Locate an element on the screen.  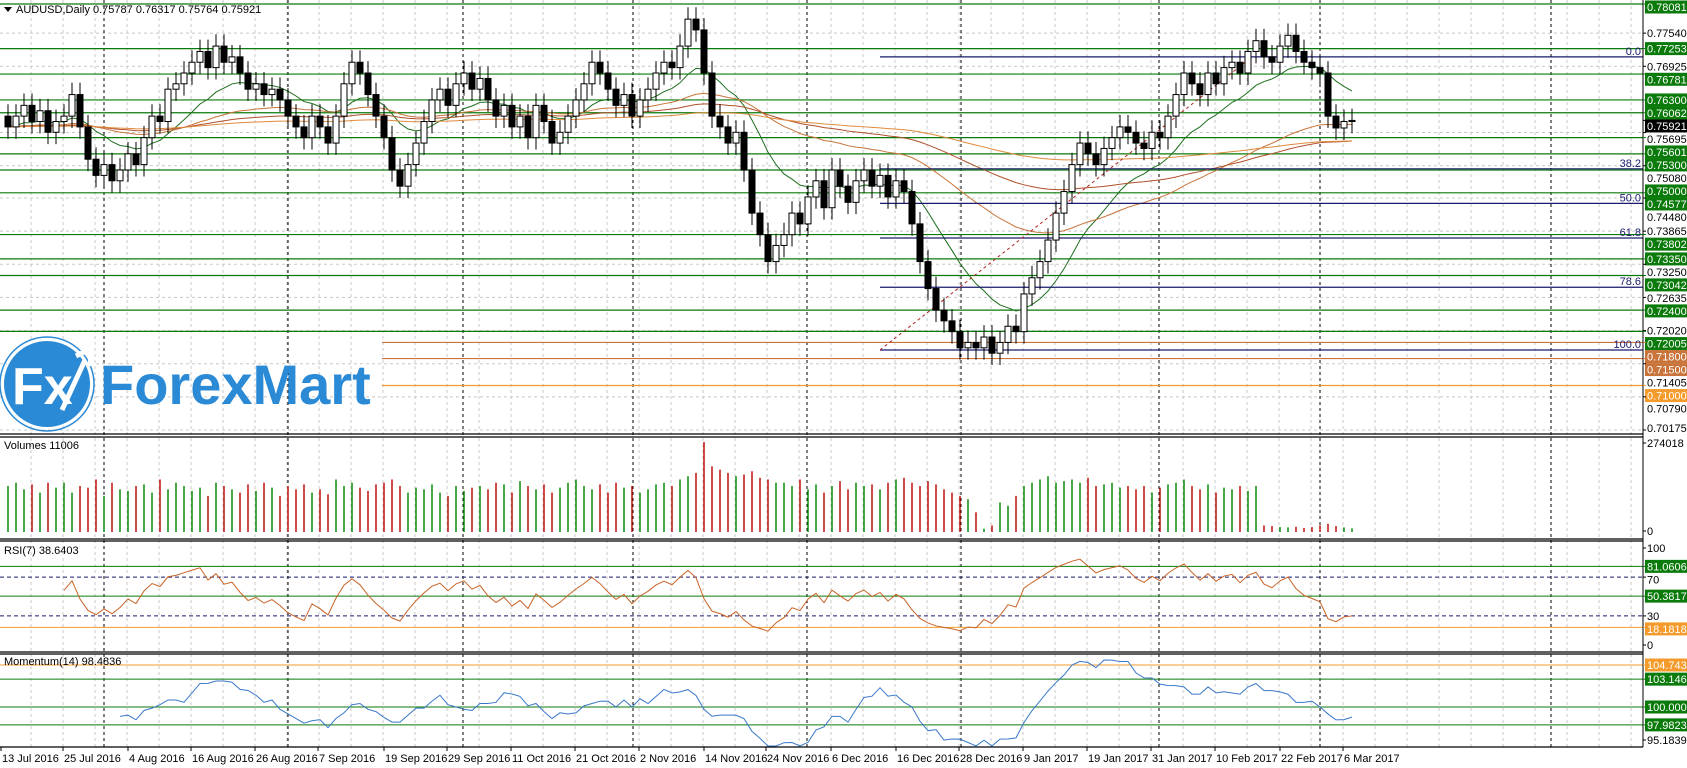
rsi-tick-label: 0 is located at coordinates (1650, 646).